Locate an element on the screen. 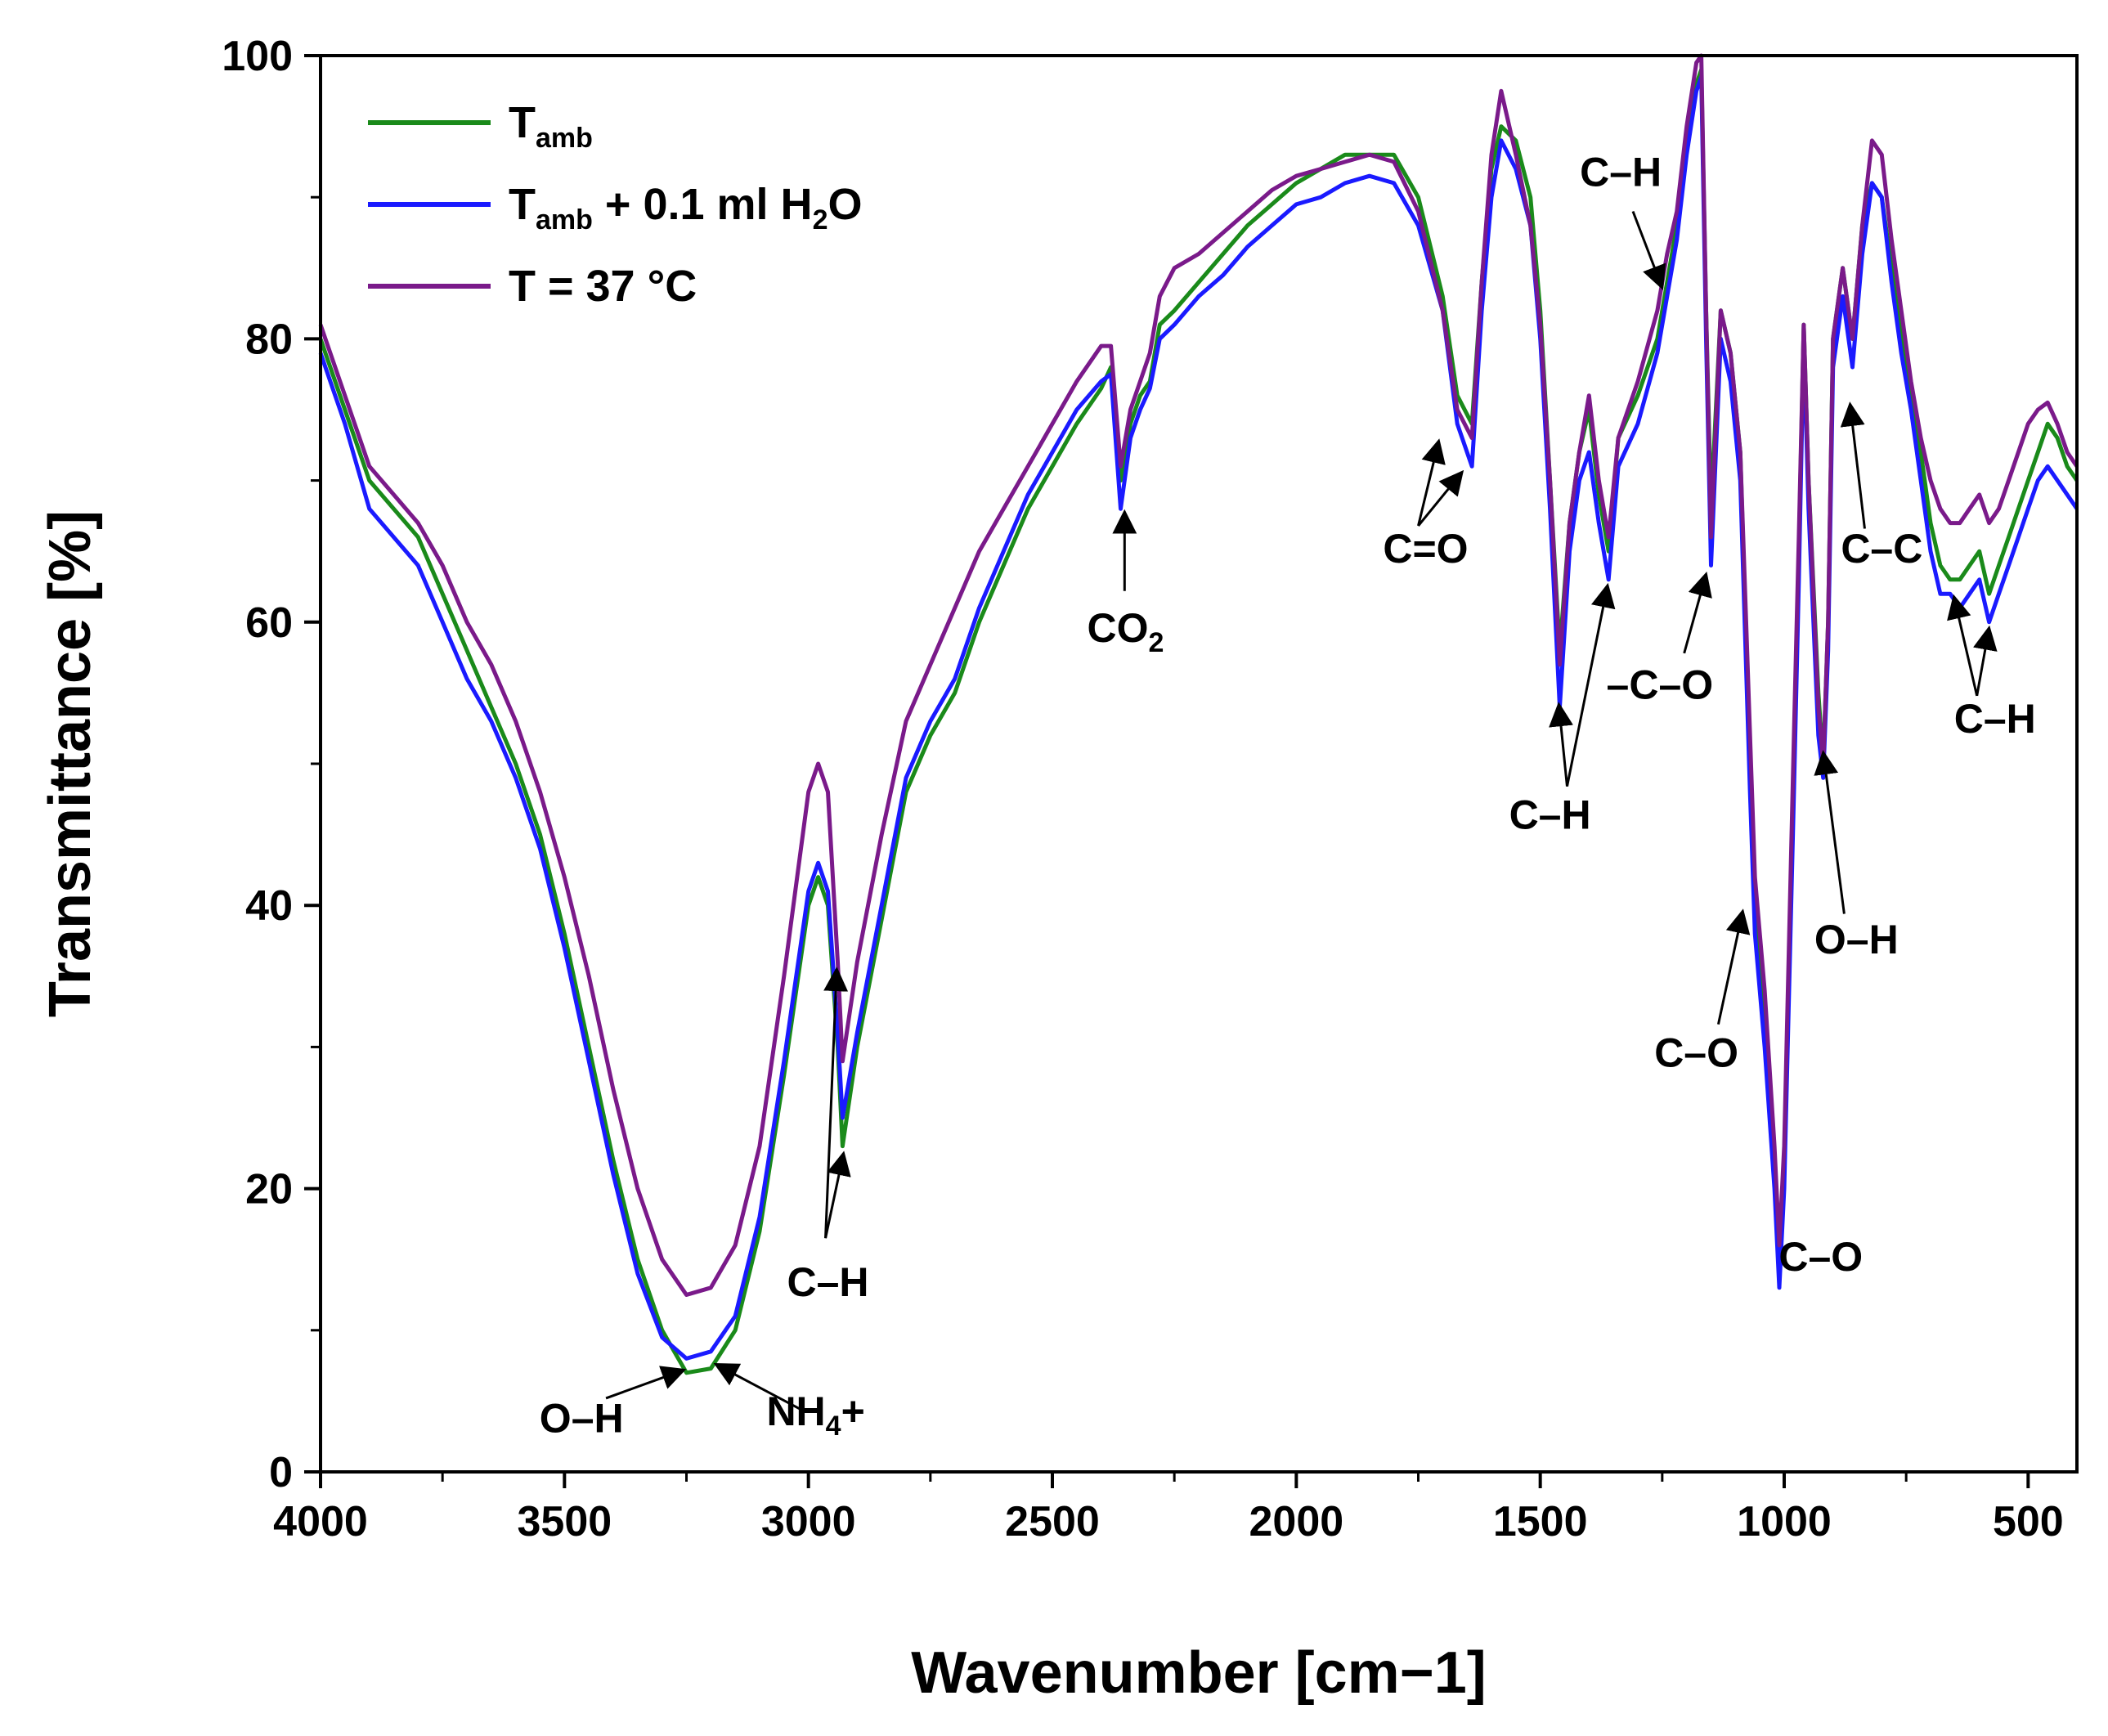  x-tick-label: 2500 is located at coordinates (1052, 1521).